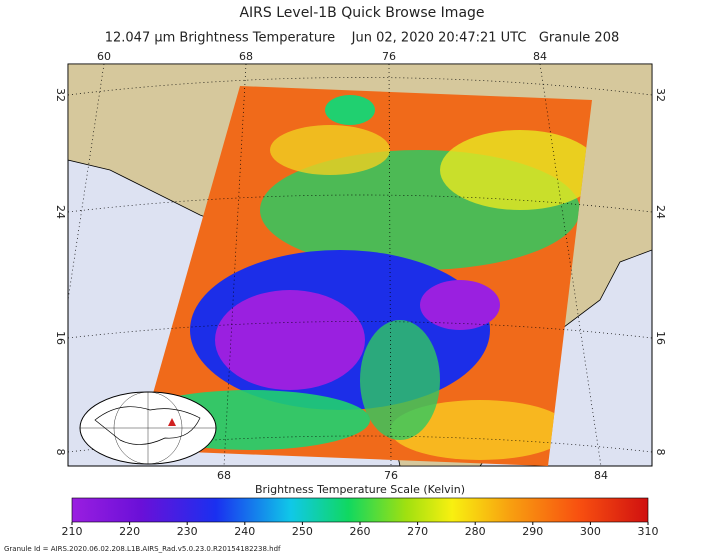 This screenshot has height=560, width=720. I want to click on colorbar-label: 240, so click(244, 531).